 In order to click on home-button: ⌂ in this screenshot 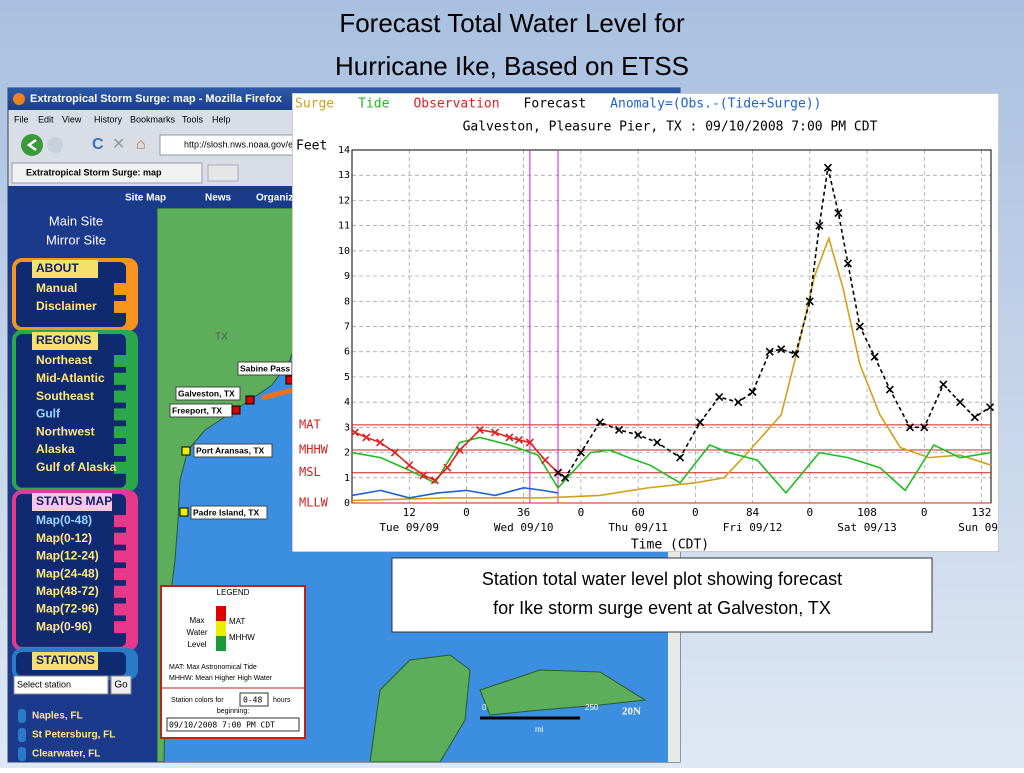, I will do `click(141, 144)`.